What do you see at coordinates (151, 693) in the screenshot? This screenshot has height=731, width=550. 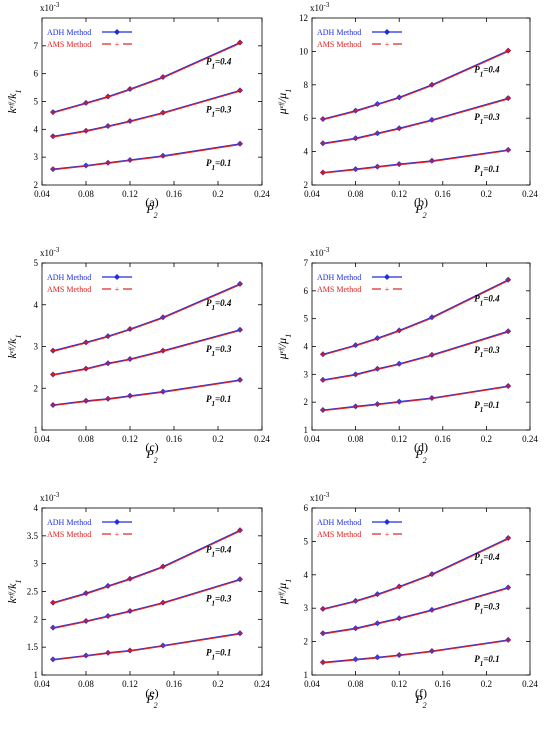 I see `panel-label: (e)` at bounding box center [151, 693].